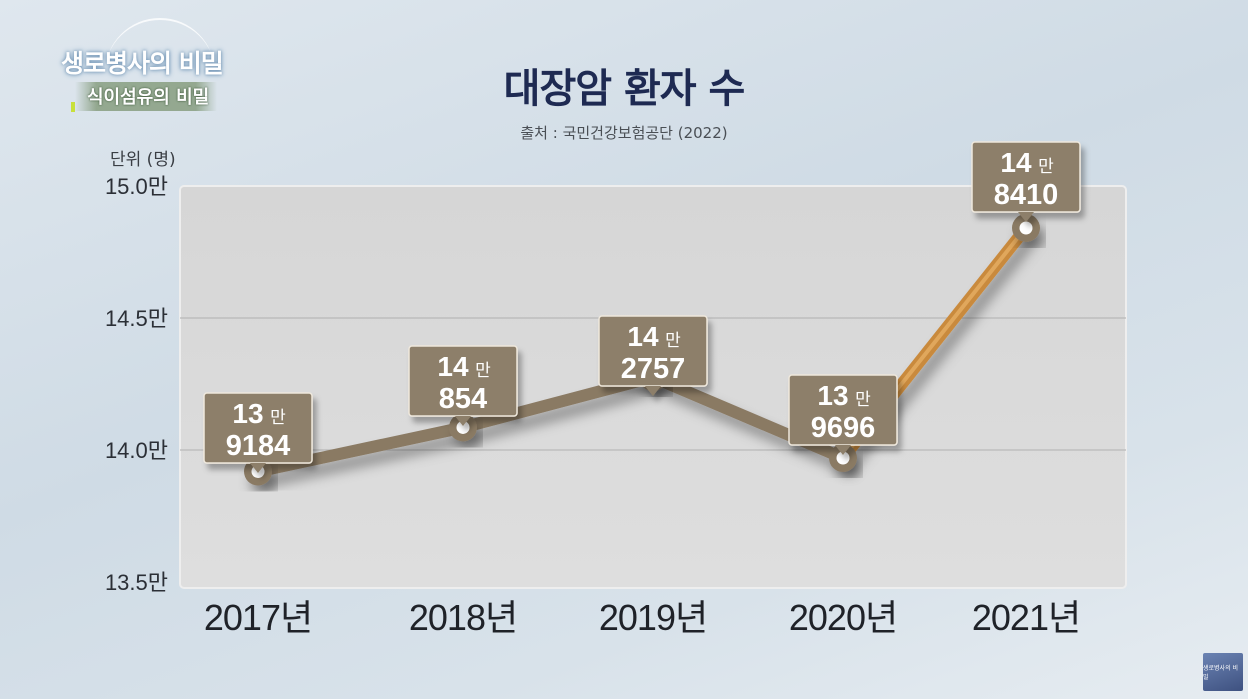 The image size is (1248, 699). Describe the element at coordinates (136, 450) in the screenshot. I see `y-tick-label: 14.0만` at that location.